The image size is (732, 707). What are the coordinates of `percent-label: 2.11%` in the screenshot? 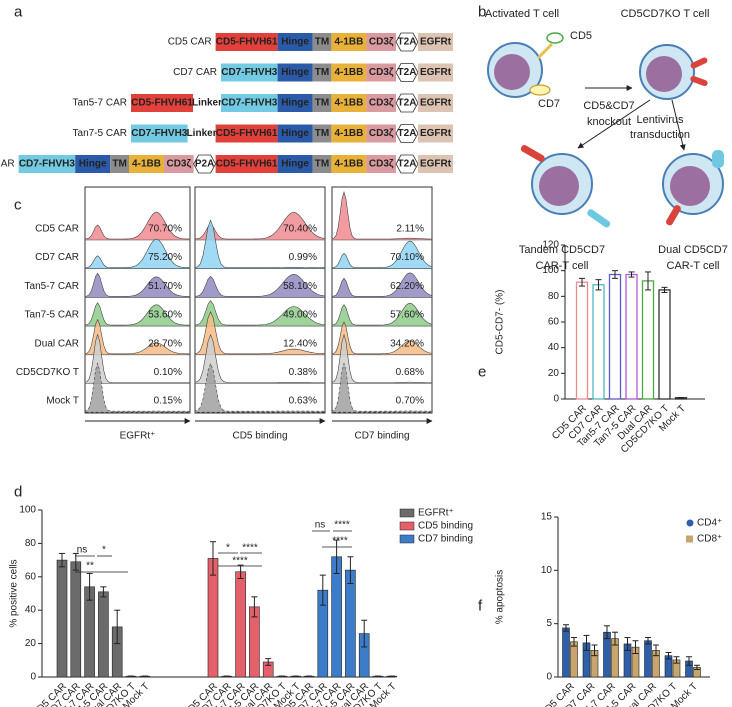 It's located at (410, 229).